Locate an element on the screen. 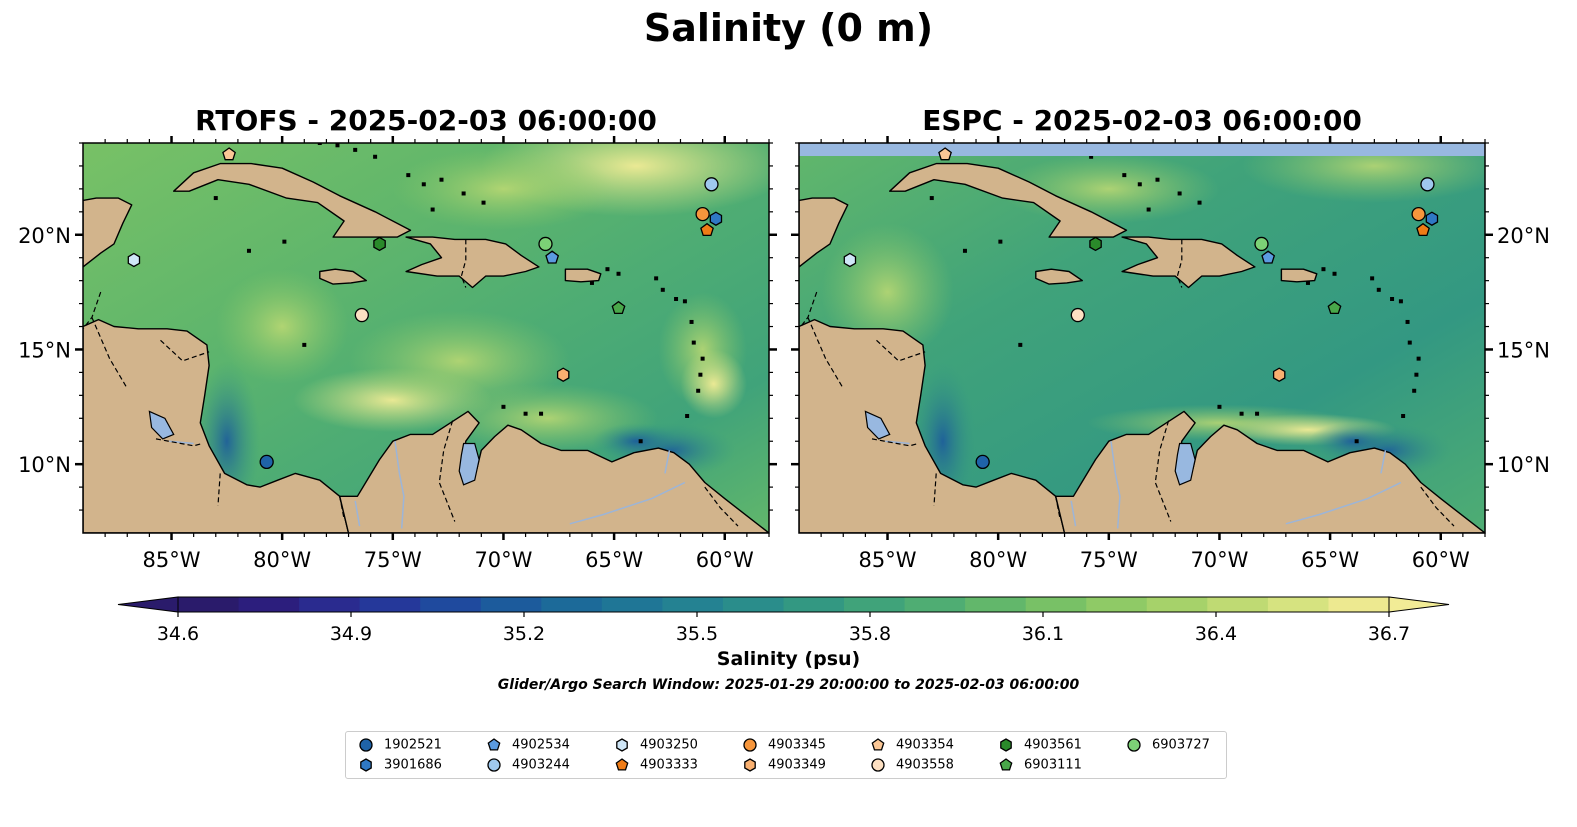 This screenshot has height=827, width=1577. colorbar-tick-label: 36.4 is located at coordinates (1216, 634).